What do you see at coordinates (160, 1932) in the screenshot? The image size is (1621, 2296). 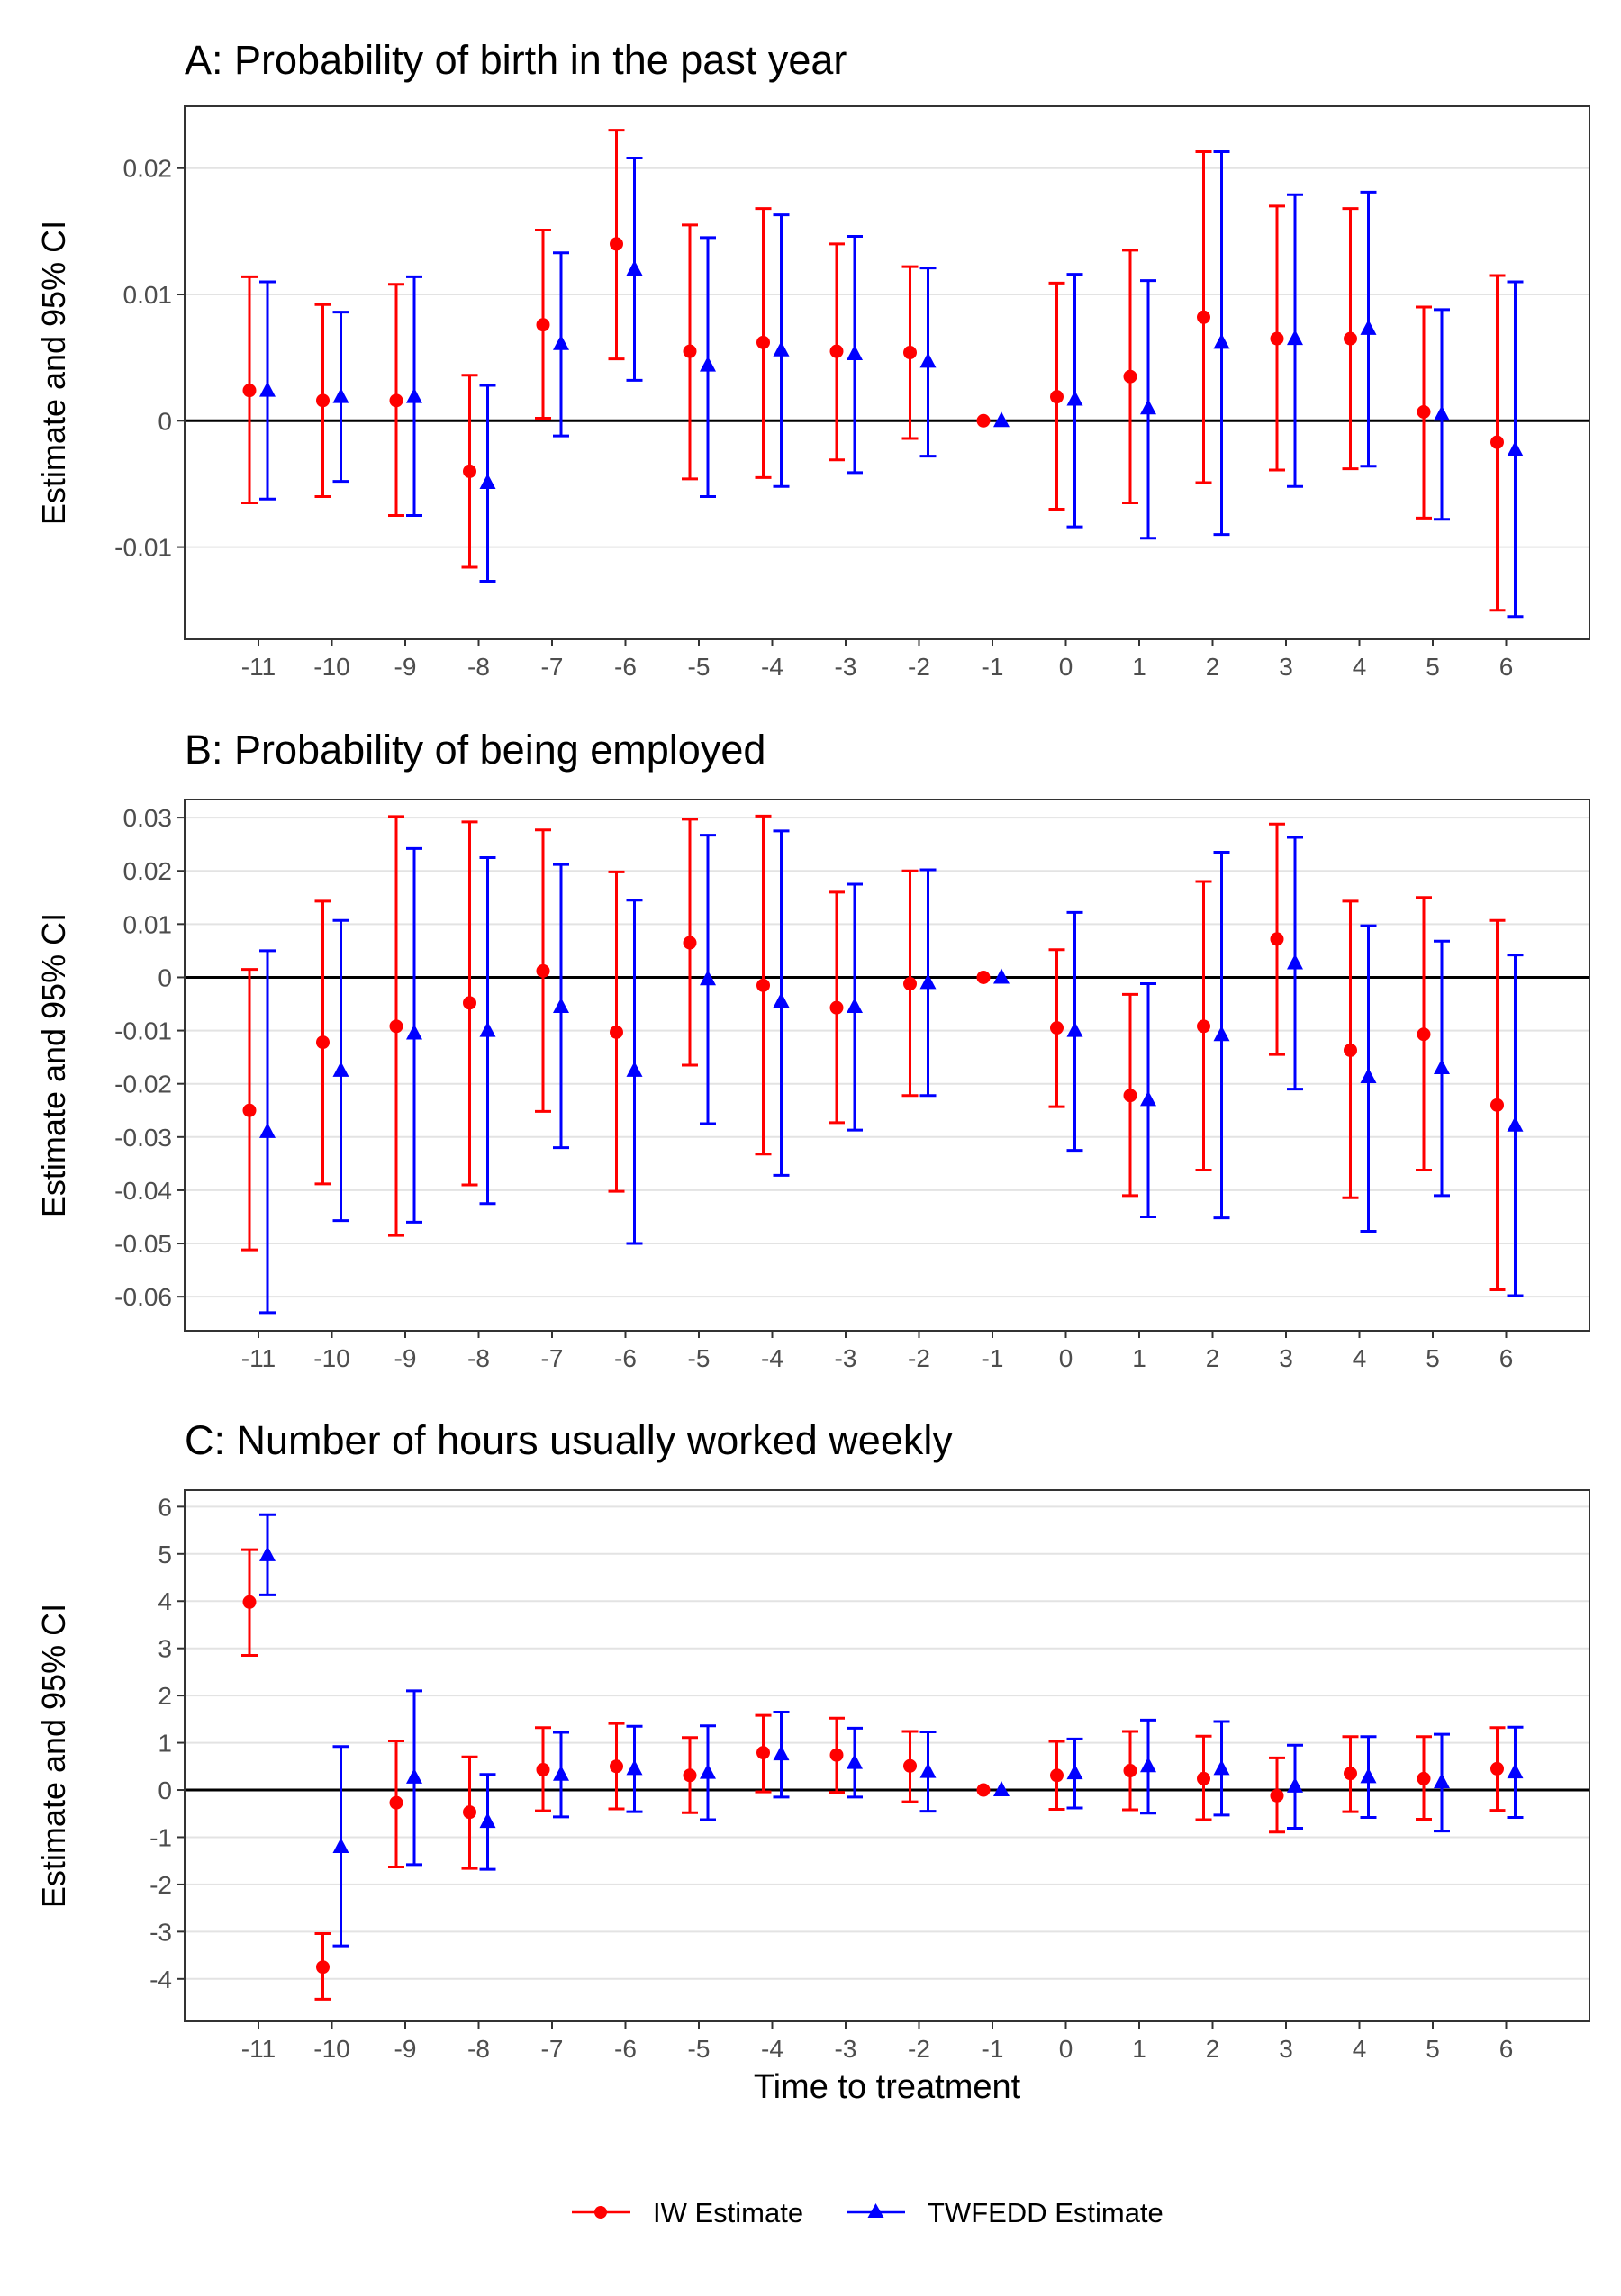 I see `y-tick-label: -3` at bounding box center [160, 1932].